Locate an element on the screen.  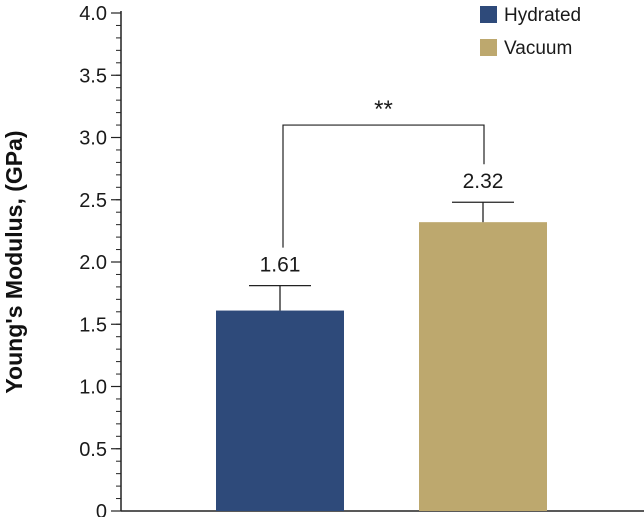
legend-swatch-vacuum is located at coordinates (488, 47).